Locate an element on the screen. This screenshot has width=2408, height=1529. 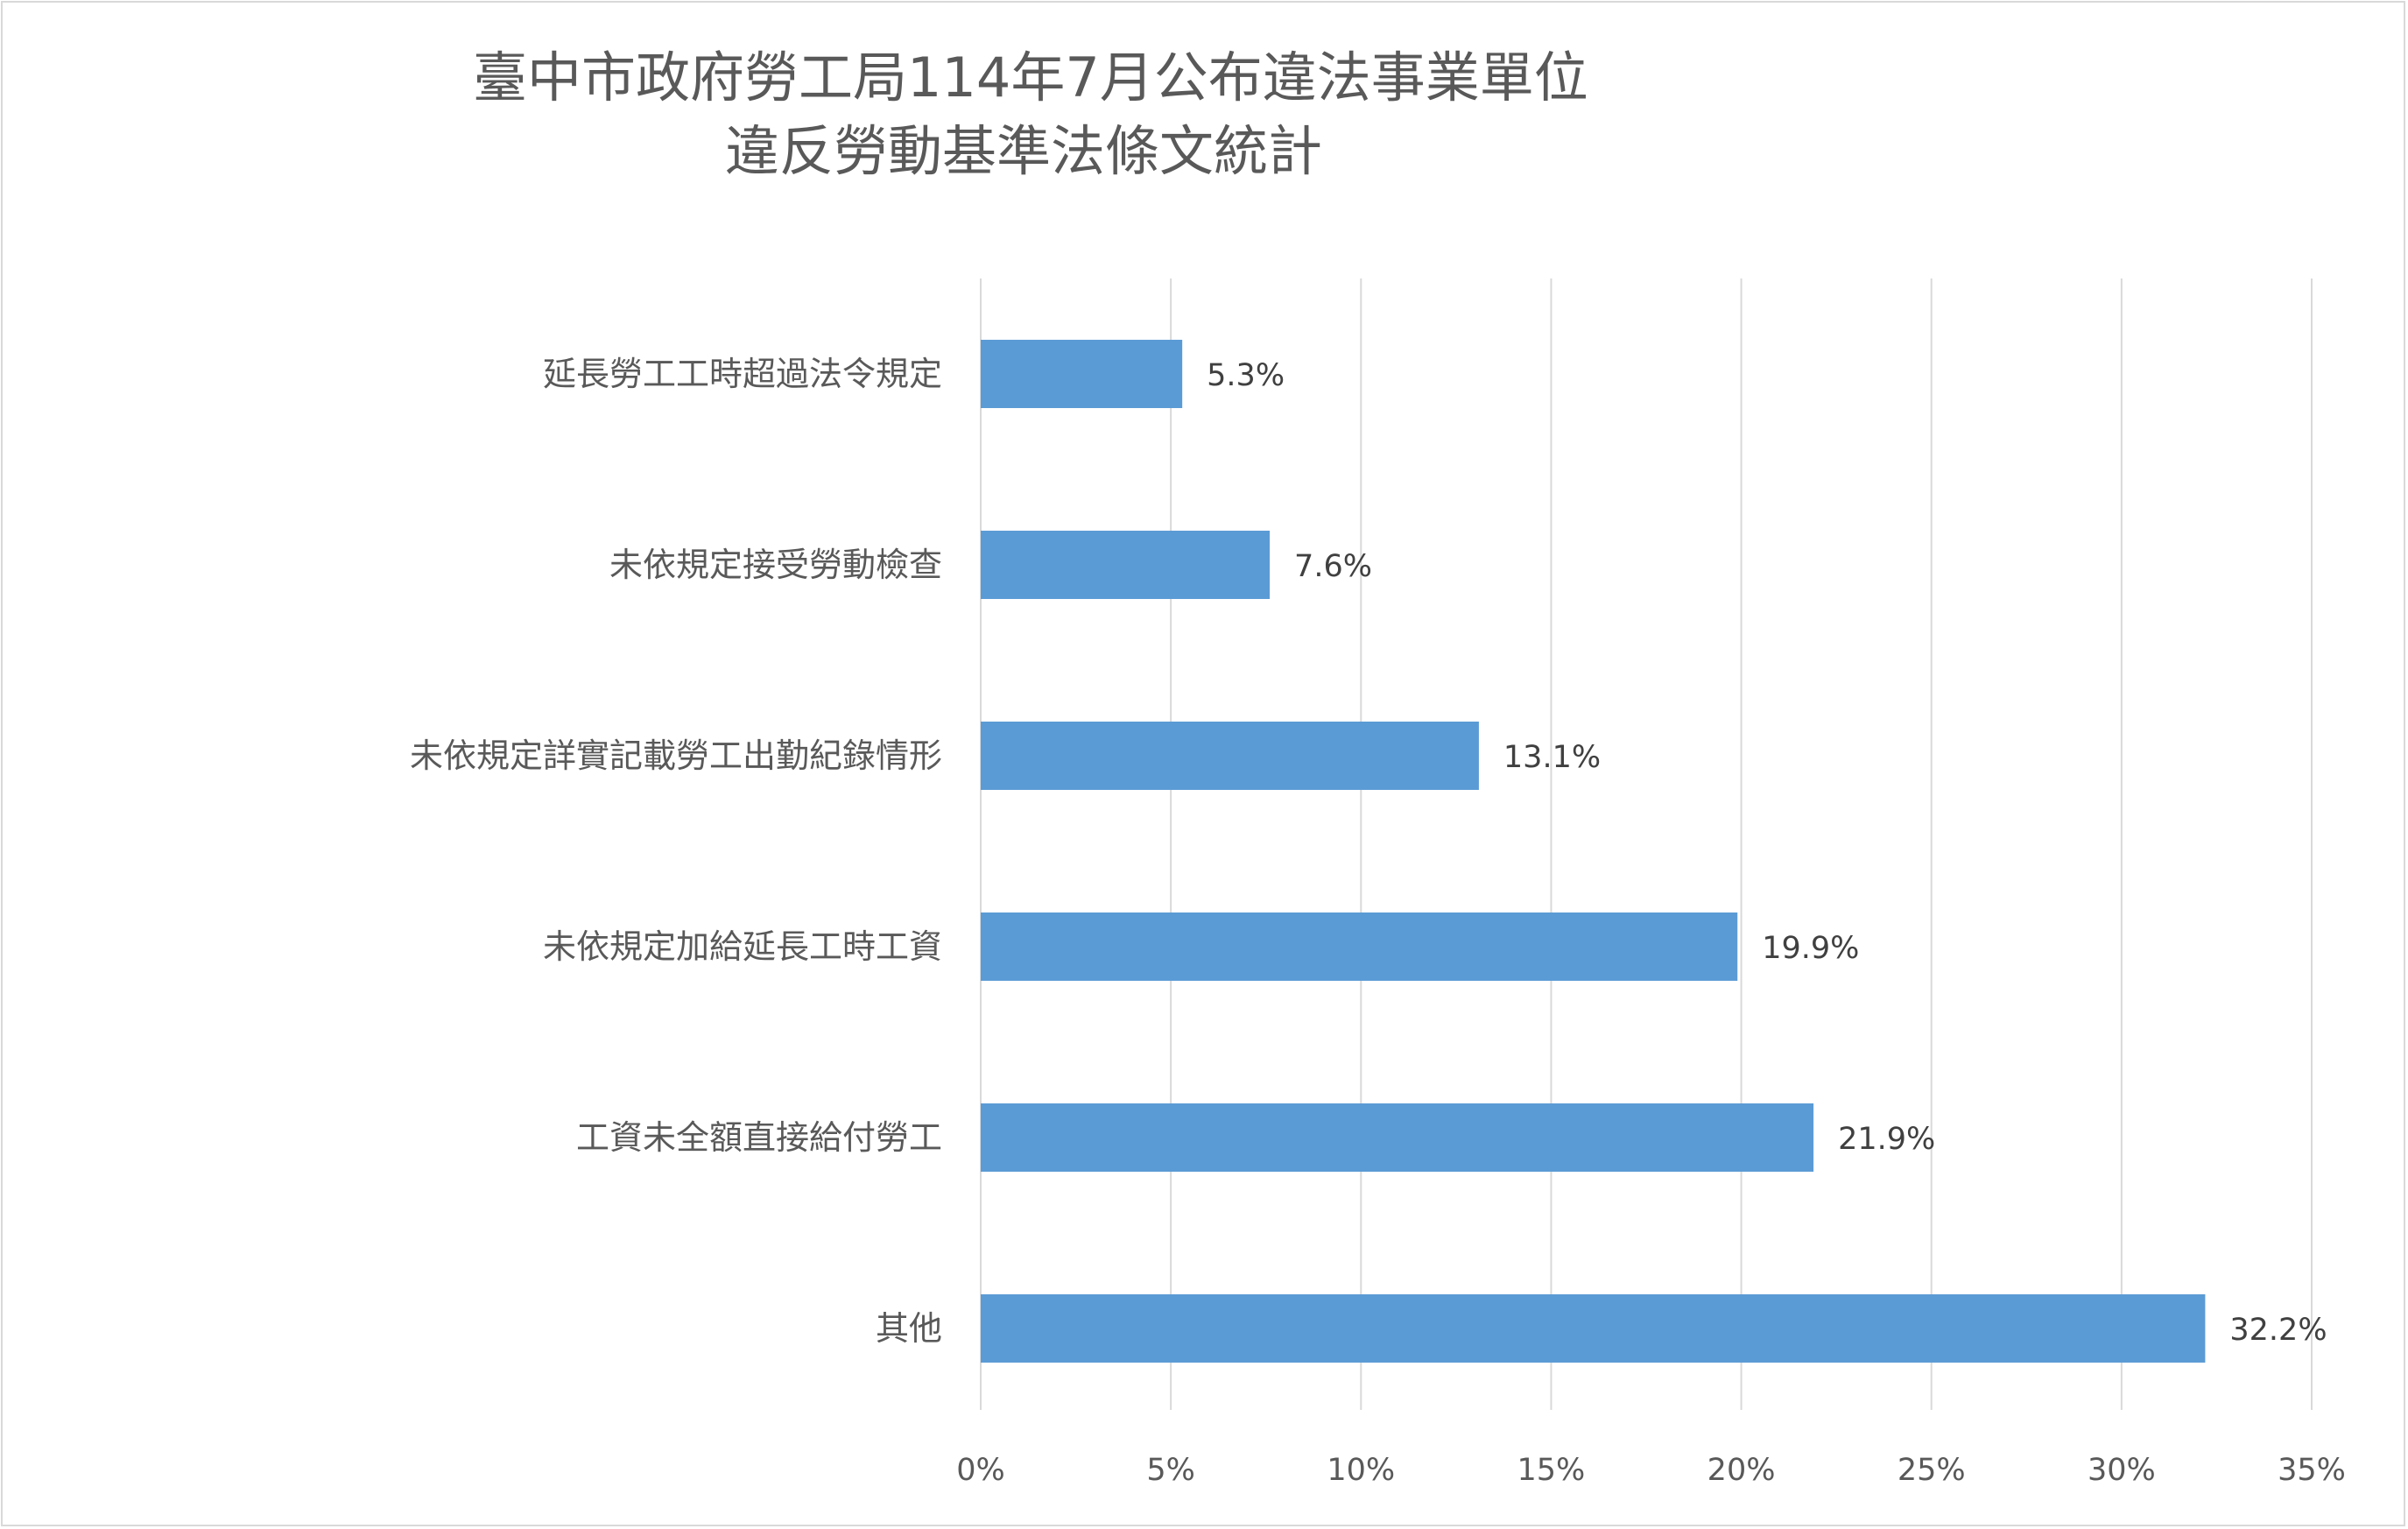
category-label-2: 未依規定詳實記載勞工出勤紀錄情形 is located at coordinates (676, 755).